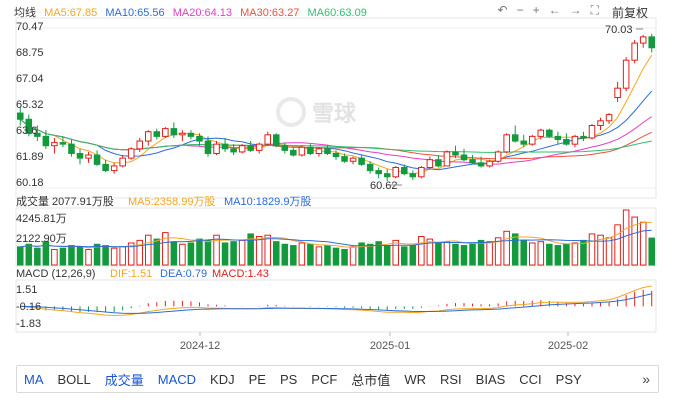 This screenshot has height=403, width=685. What do you see at coordinates (26, 131) in the screenshot?
I see `price-tick-label: 63.6` at bounding box center [26, 131].